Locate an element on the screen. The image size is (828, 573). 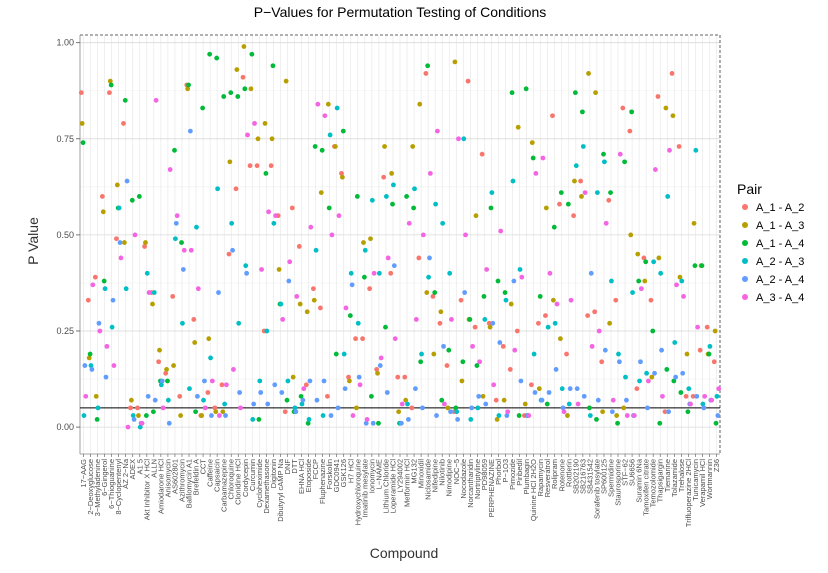
x-axis-title: Compound is located at coordinates (404, 553).